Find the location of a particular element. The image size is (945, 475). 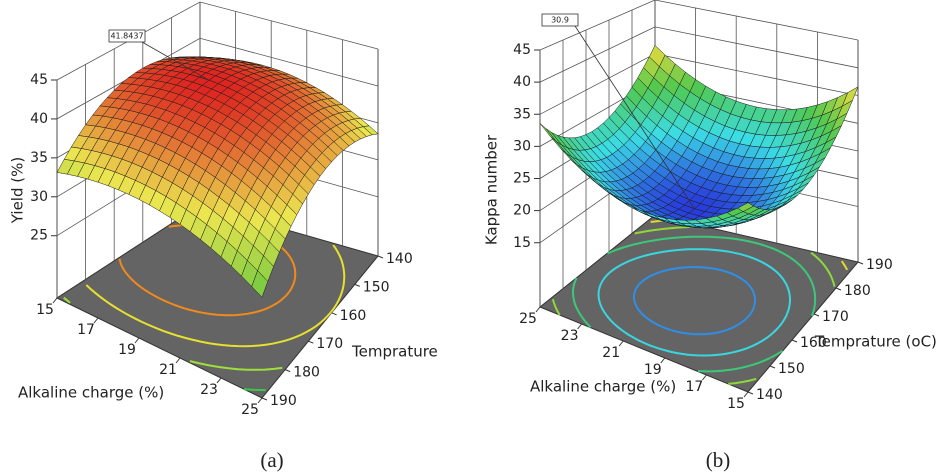

annotation: 30.9 is located at coordinates (560, 20).